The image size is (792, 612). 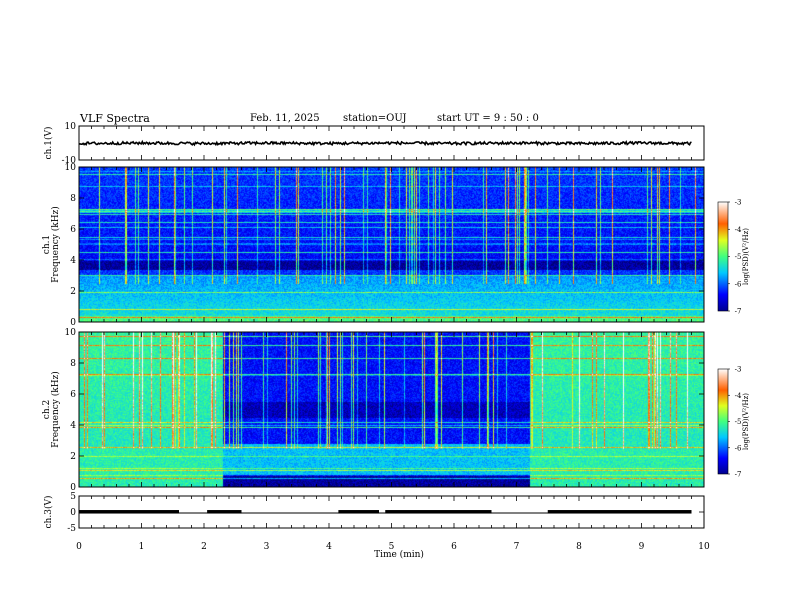 I want to click on x-axis-label: Time (min), so click(x=399, y=554).